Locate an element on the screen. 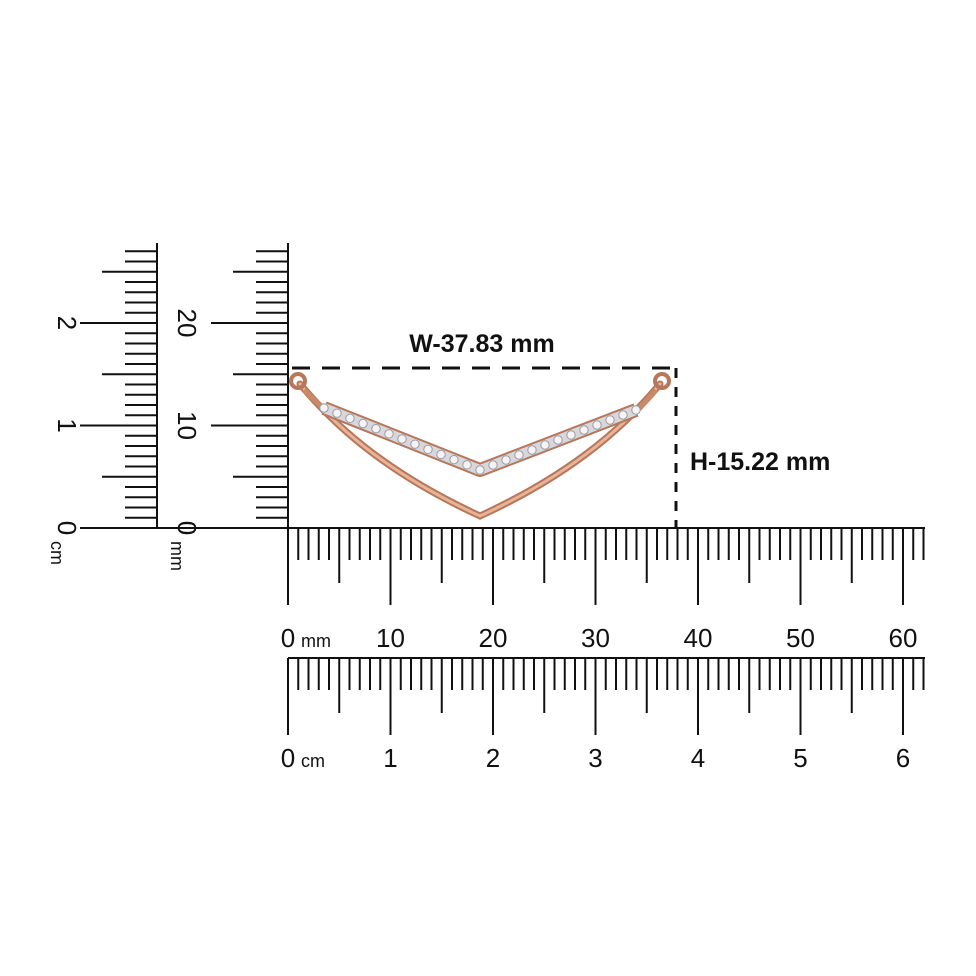  ruler-label: 3 is located at coordinates (595, 758).